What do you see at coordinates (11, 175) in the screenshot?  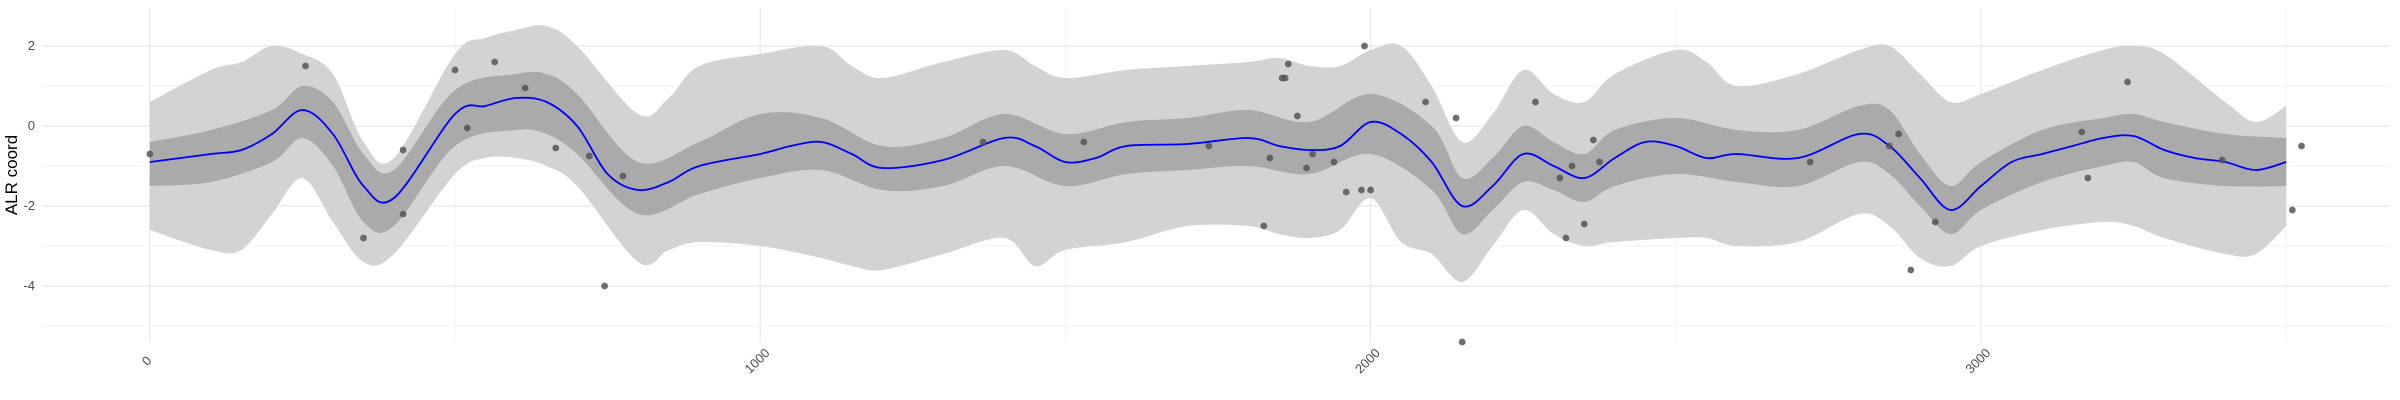 I see `y-axis-title: ALR coord` at bounding box center [11, 175].